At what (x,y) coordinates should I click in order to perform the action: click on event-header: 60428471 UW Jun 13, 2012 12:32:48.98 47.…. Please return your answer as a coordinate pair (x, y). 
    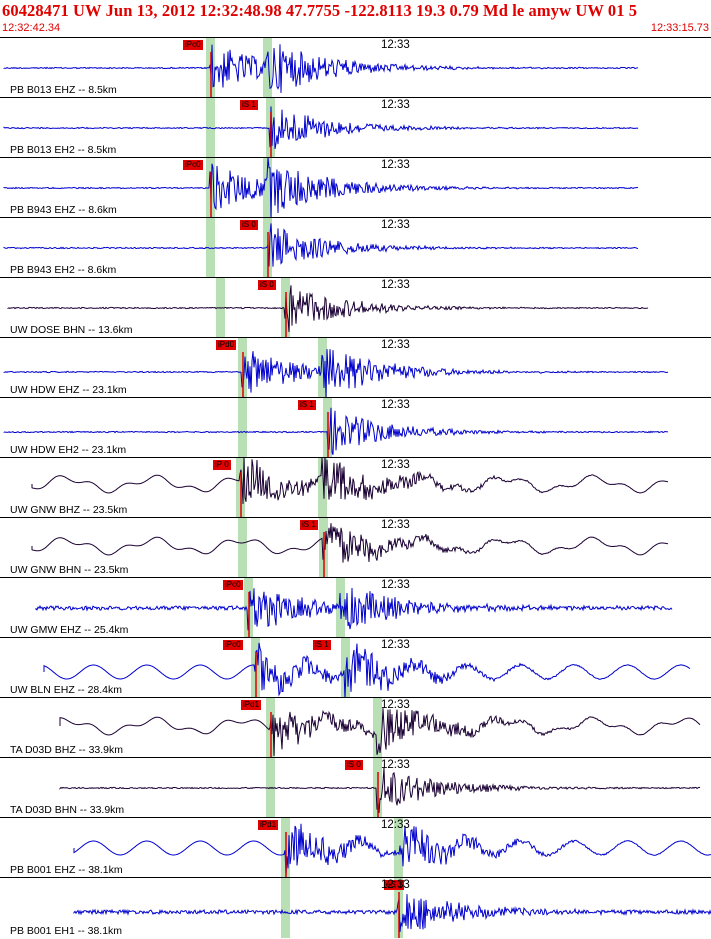
    Looking at the image, I should click on (355, 18).